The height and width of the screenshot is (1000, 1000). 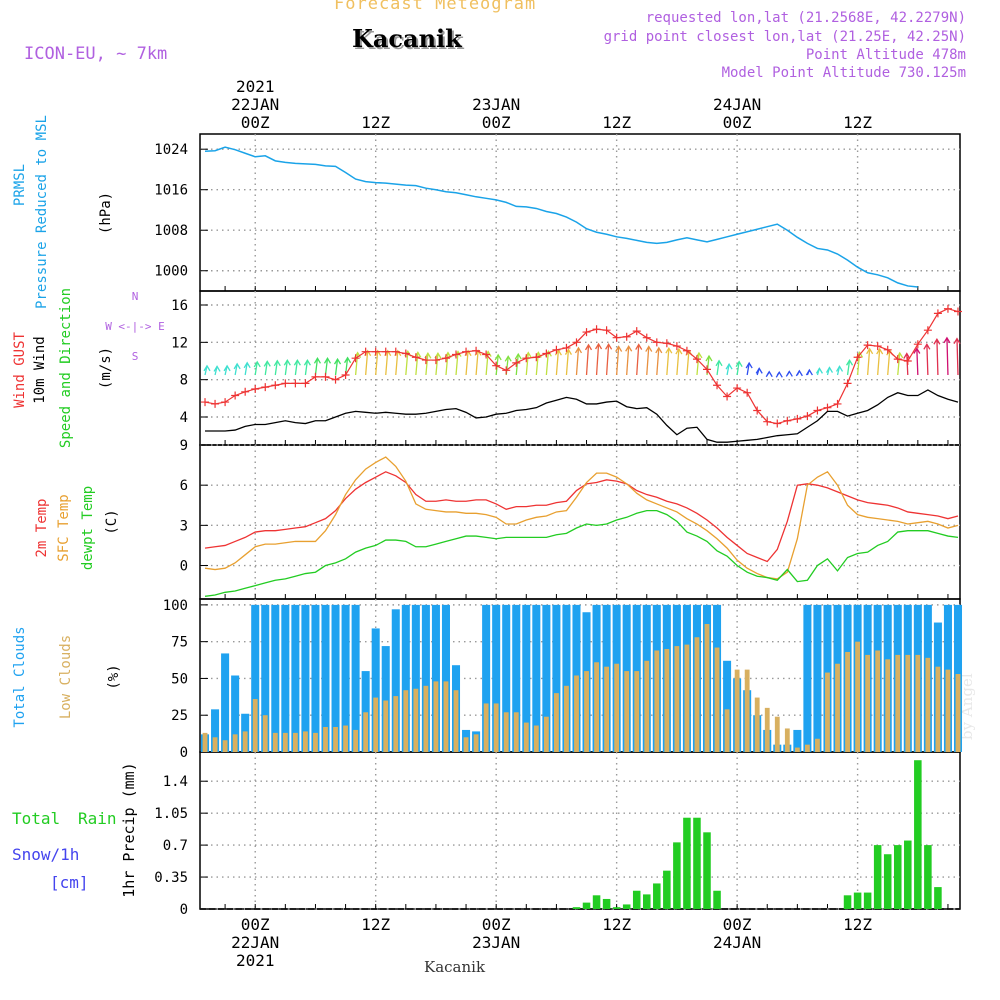 I want to click on y-tick-label: 8, so click(x=184, y=381).